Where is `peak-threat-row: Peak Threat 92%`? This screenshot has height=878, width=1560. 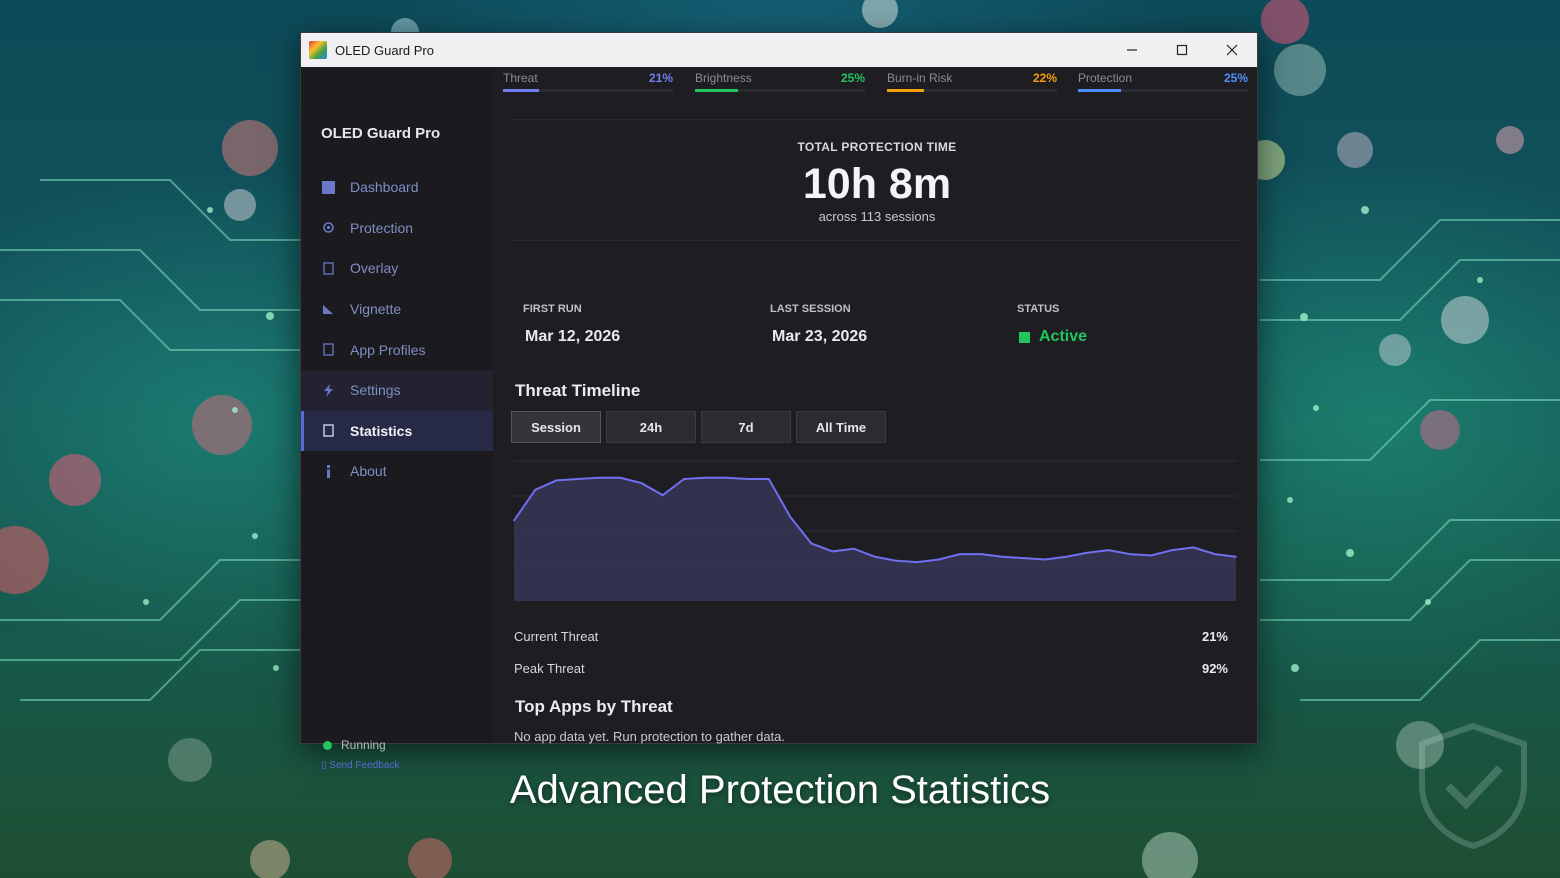
peak-threat-row: Peak Threat 92% is located at coordinates (871, 668).